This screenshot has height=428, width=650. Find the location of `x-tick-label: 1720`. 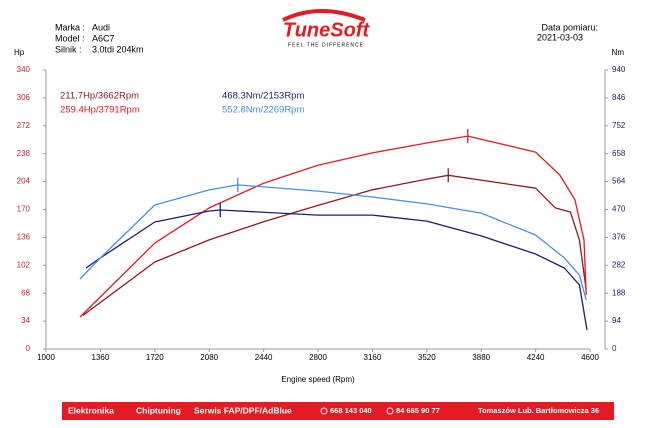

x-tick-label: 1720 is located at coordinates (155, 357).